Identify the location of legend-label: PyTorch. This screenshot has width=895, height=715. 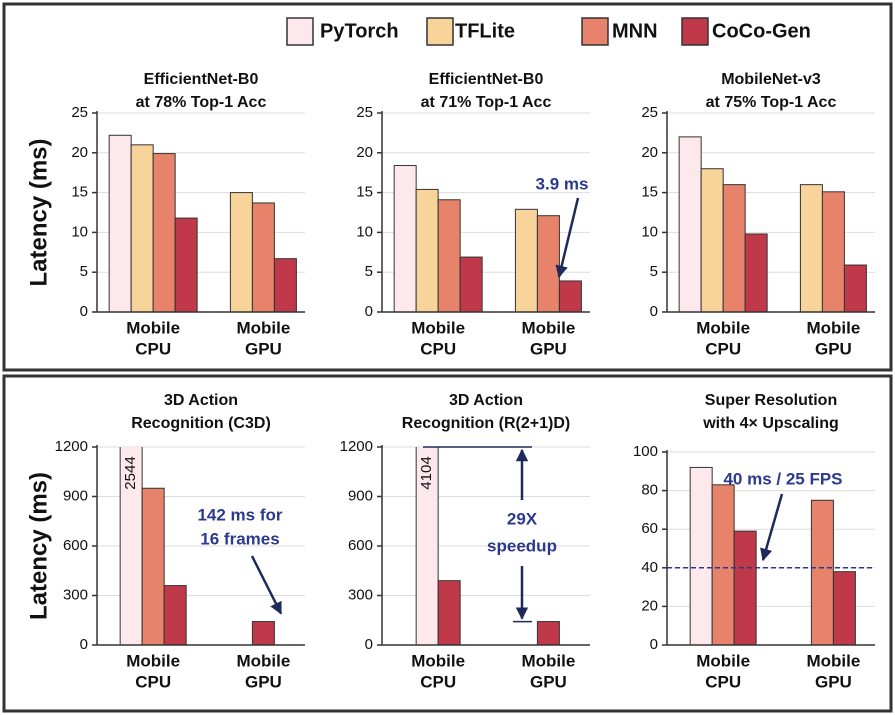
(359, 31).